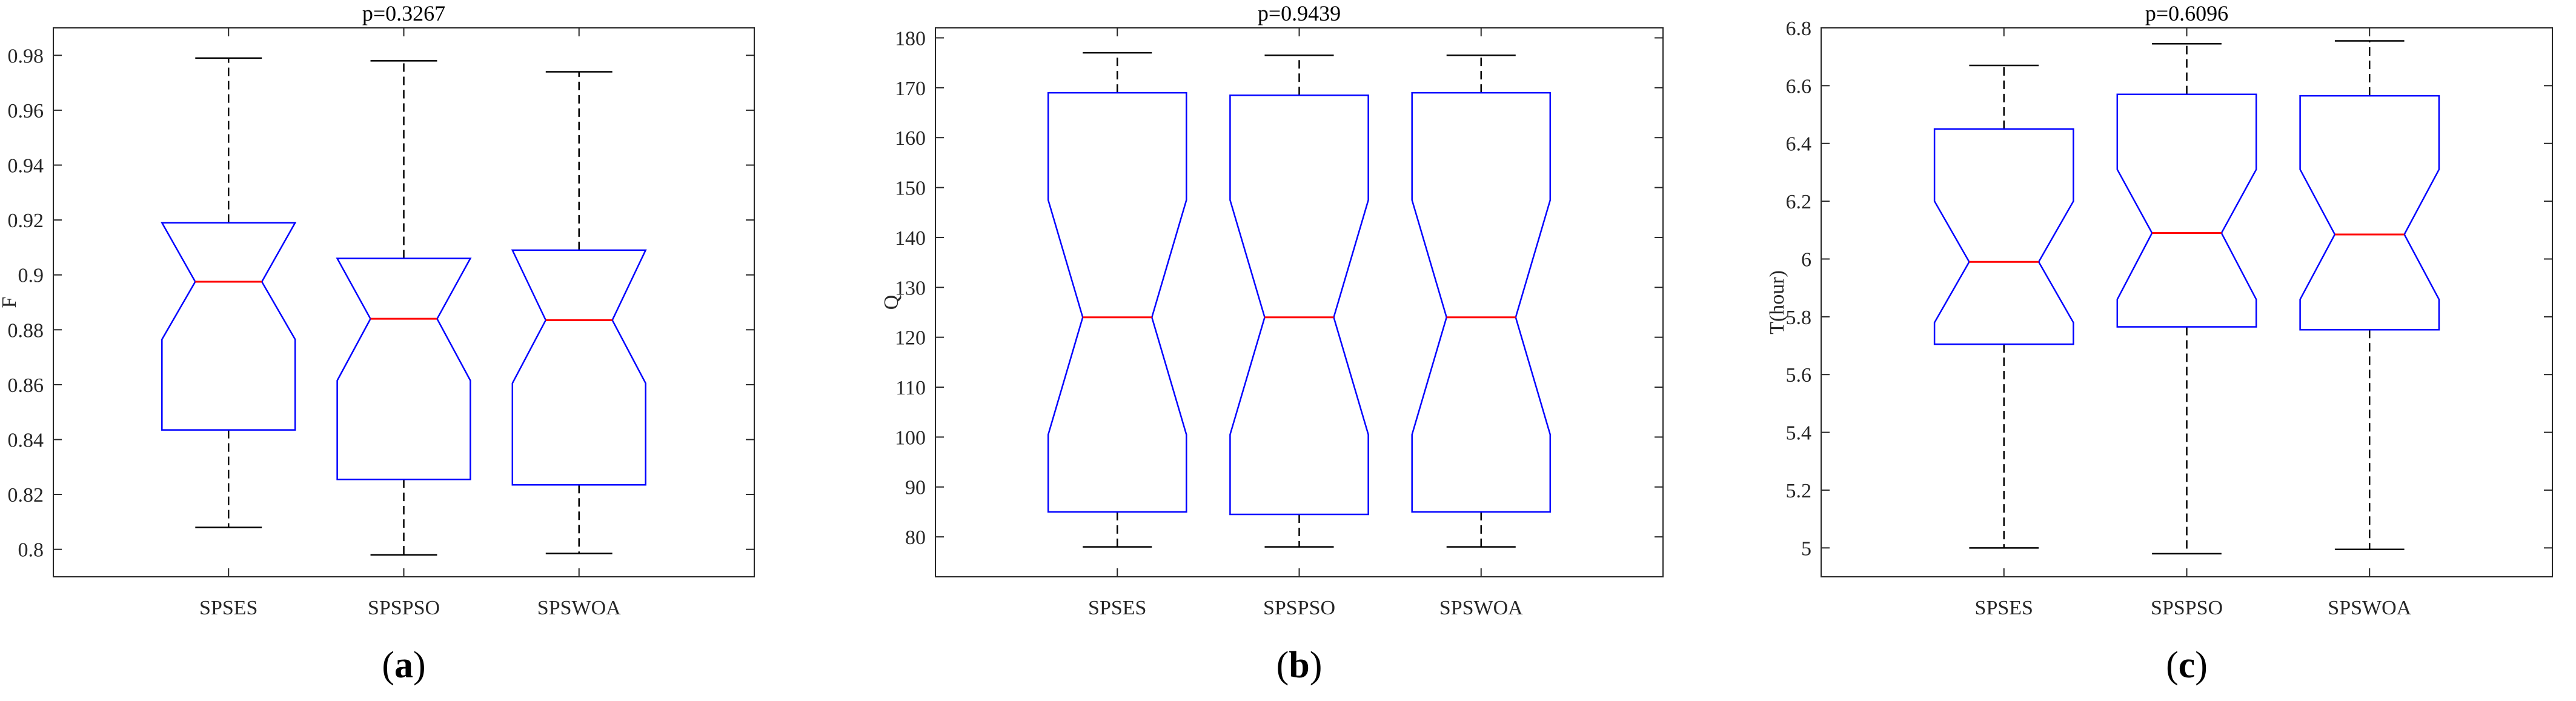 This screenshot has width=2576, height=701. Describe the element at coordinates (891, 302) in the screenshot. I see `y-axis-label: Q` at that location.